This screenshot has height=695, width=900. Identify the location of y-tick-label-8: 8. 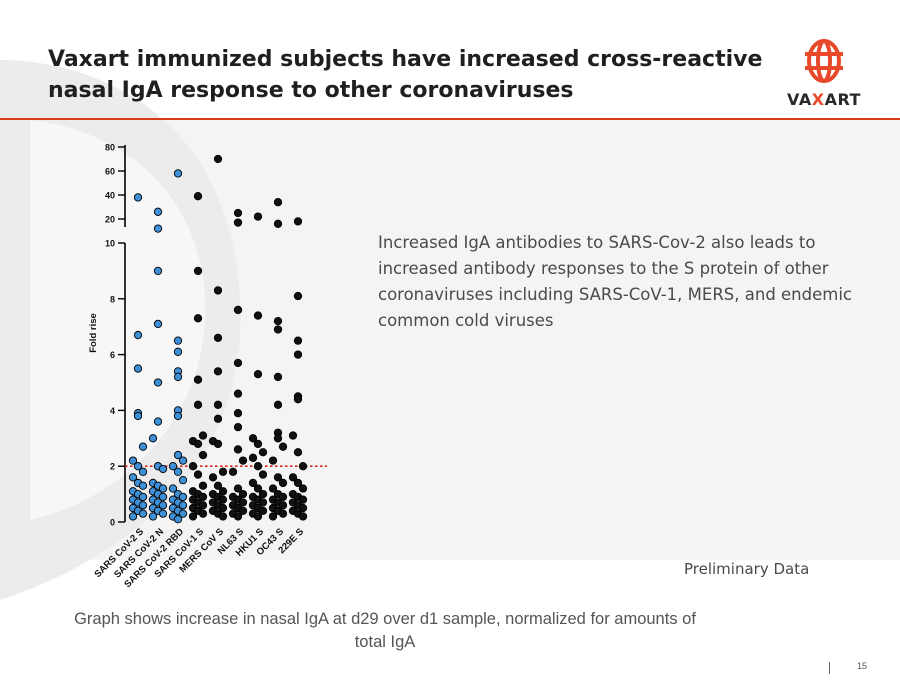
(112, 299).